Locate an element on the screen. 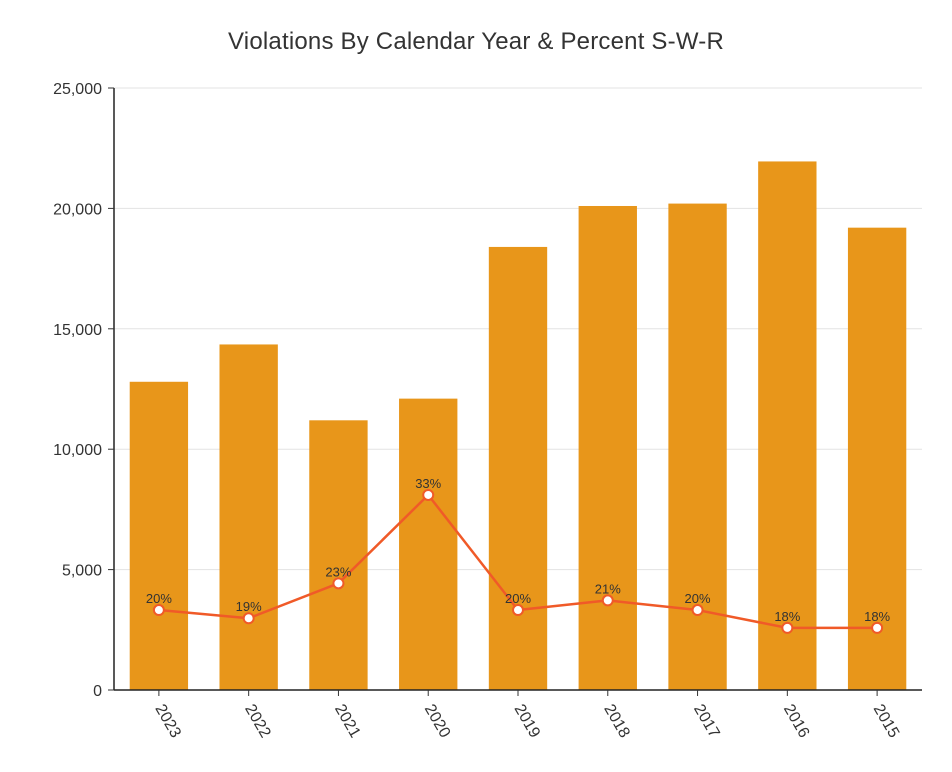 The image size is (952, 772). percent-point-2020 is located at coordinates (428, 494).